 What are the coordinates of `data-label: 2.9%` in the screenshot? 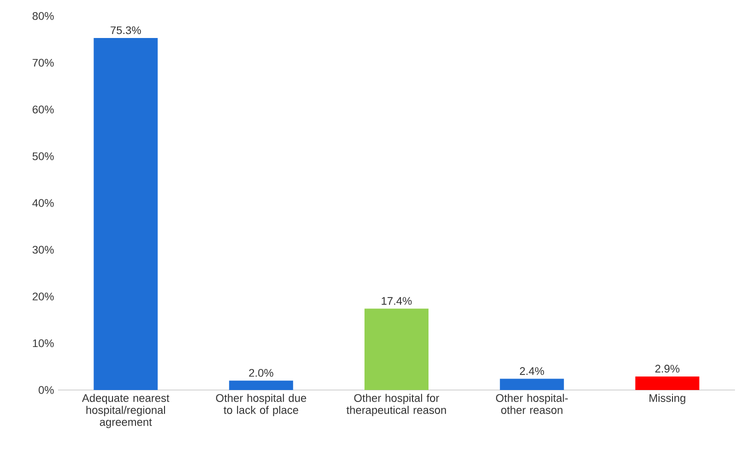 It's located at (667, 368).